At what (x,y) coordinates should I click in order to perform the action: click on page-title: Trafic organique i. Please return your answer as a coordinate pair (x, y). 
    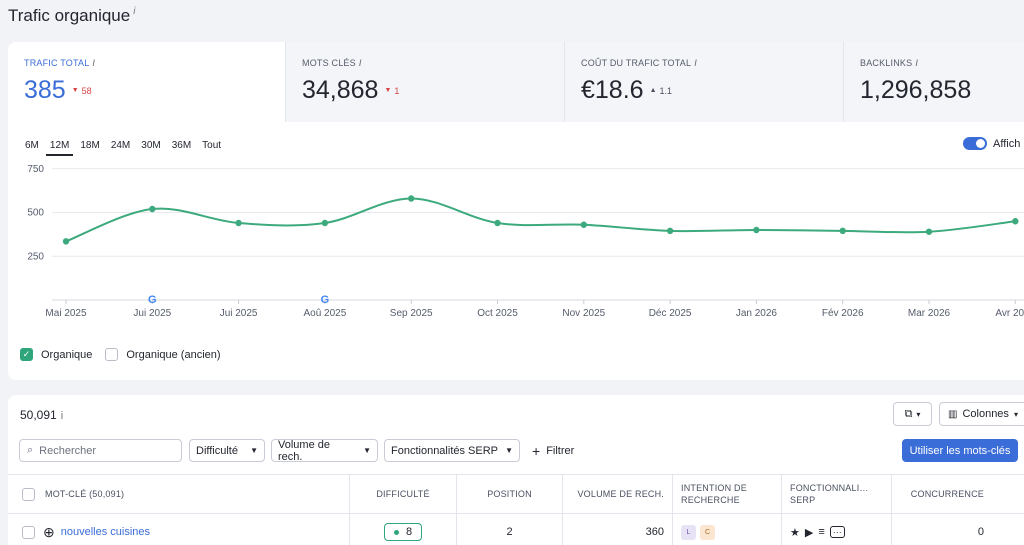
    Looking at the image, I should click on (71, 16).